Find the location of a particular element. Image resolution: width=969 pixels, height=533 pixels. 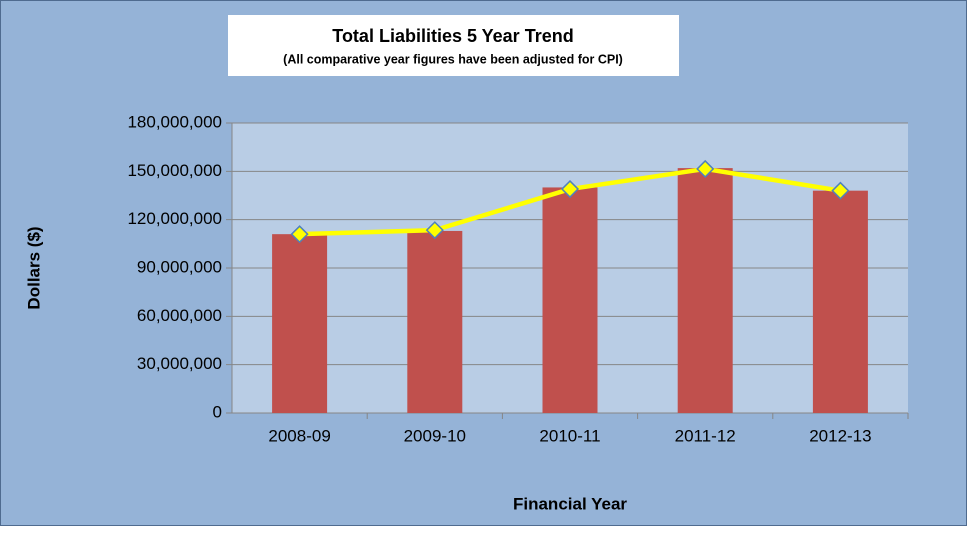

title-box is located at coordinates (453, 45).